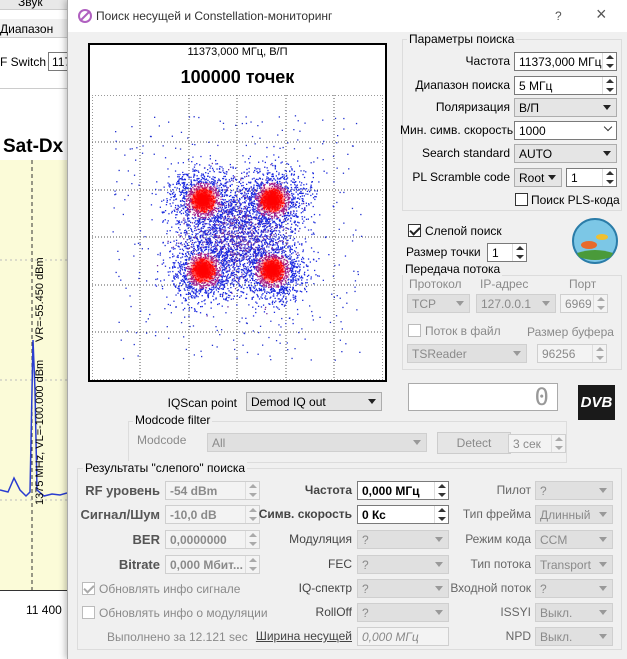 Image resolution: width=627 pixels, height=659 pixels. What do you see at coordinates (27, 29) in the screenshot?
I see `tab: Диапазон` at bounding box center [27, 29].